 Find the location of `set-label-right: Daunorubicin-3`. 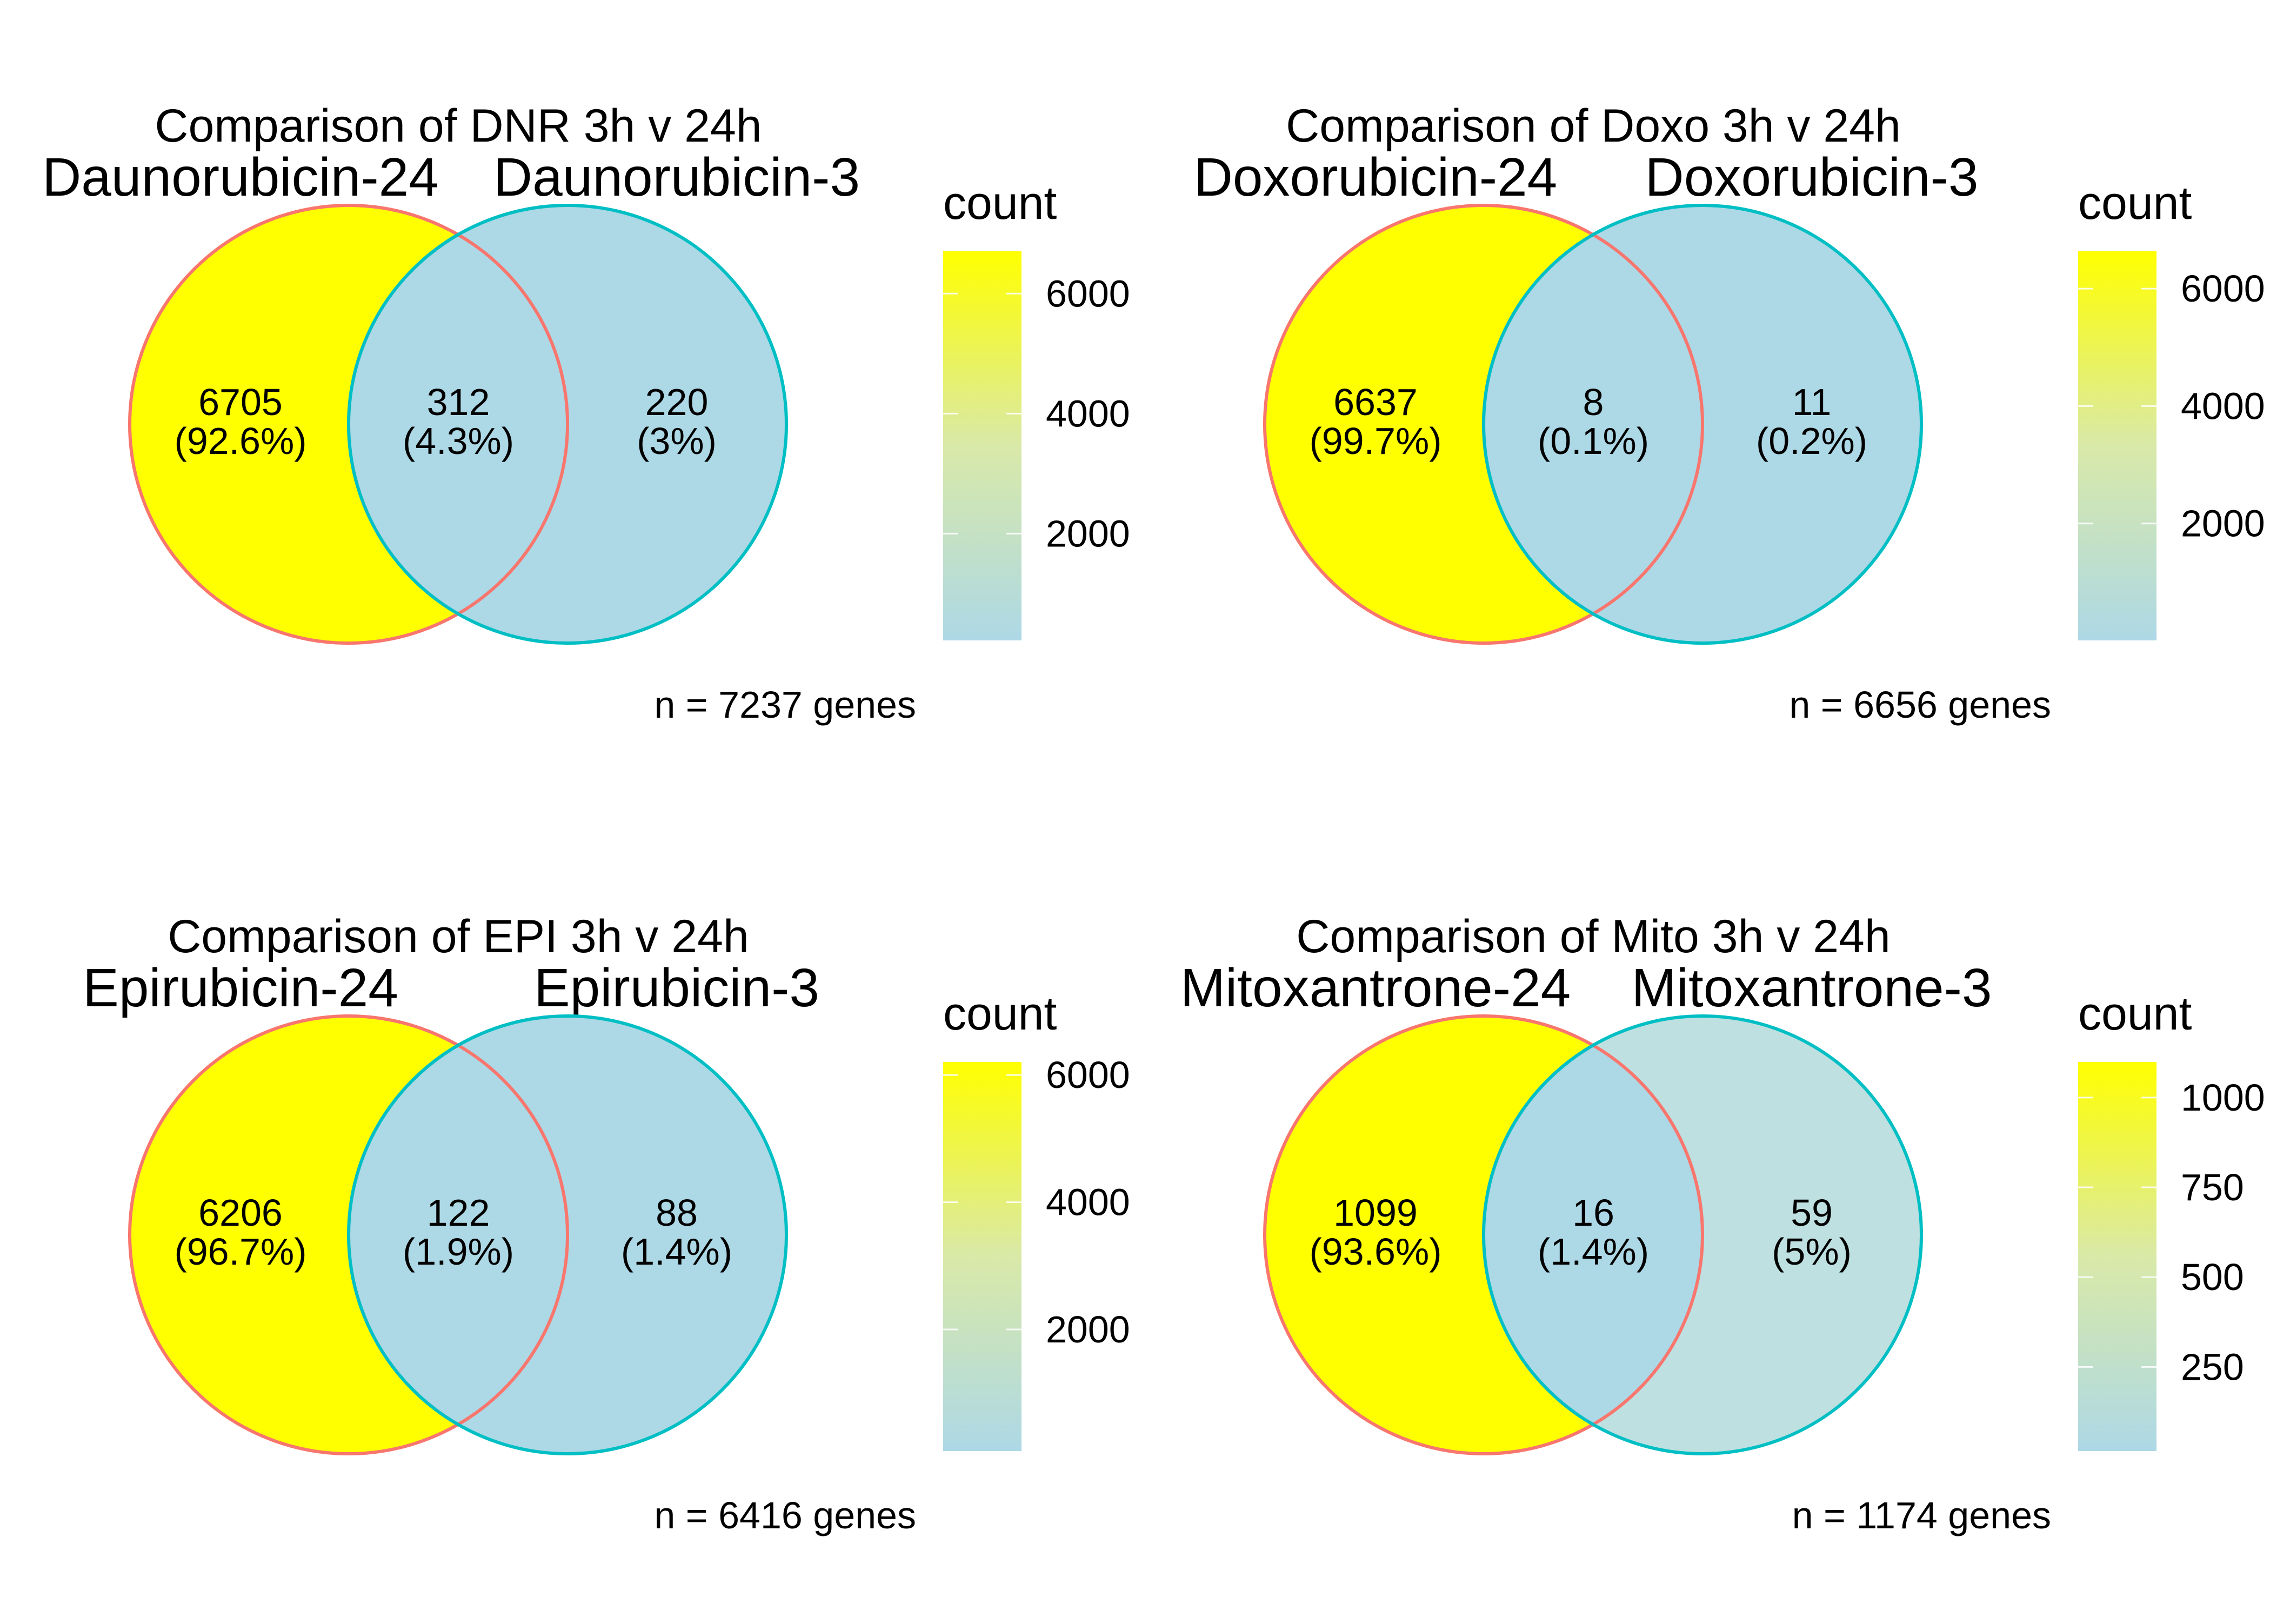

set-label-right: Daunorubicin-3 is located at coordinates (676, 177).